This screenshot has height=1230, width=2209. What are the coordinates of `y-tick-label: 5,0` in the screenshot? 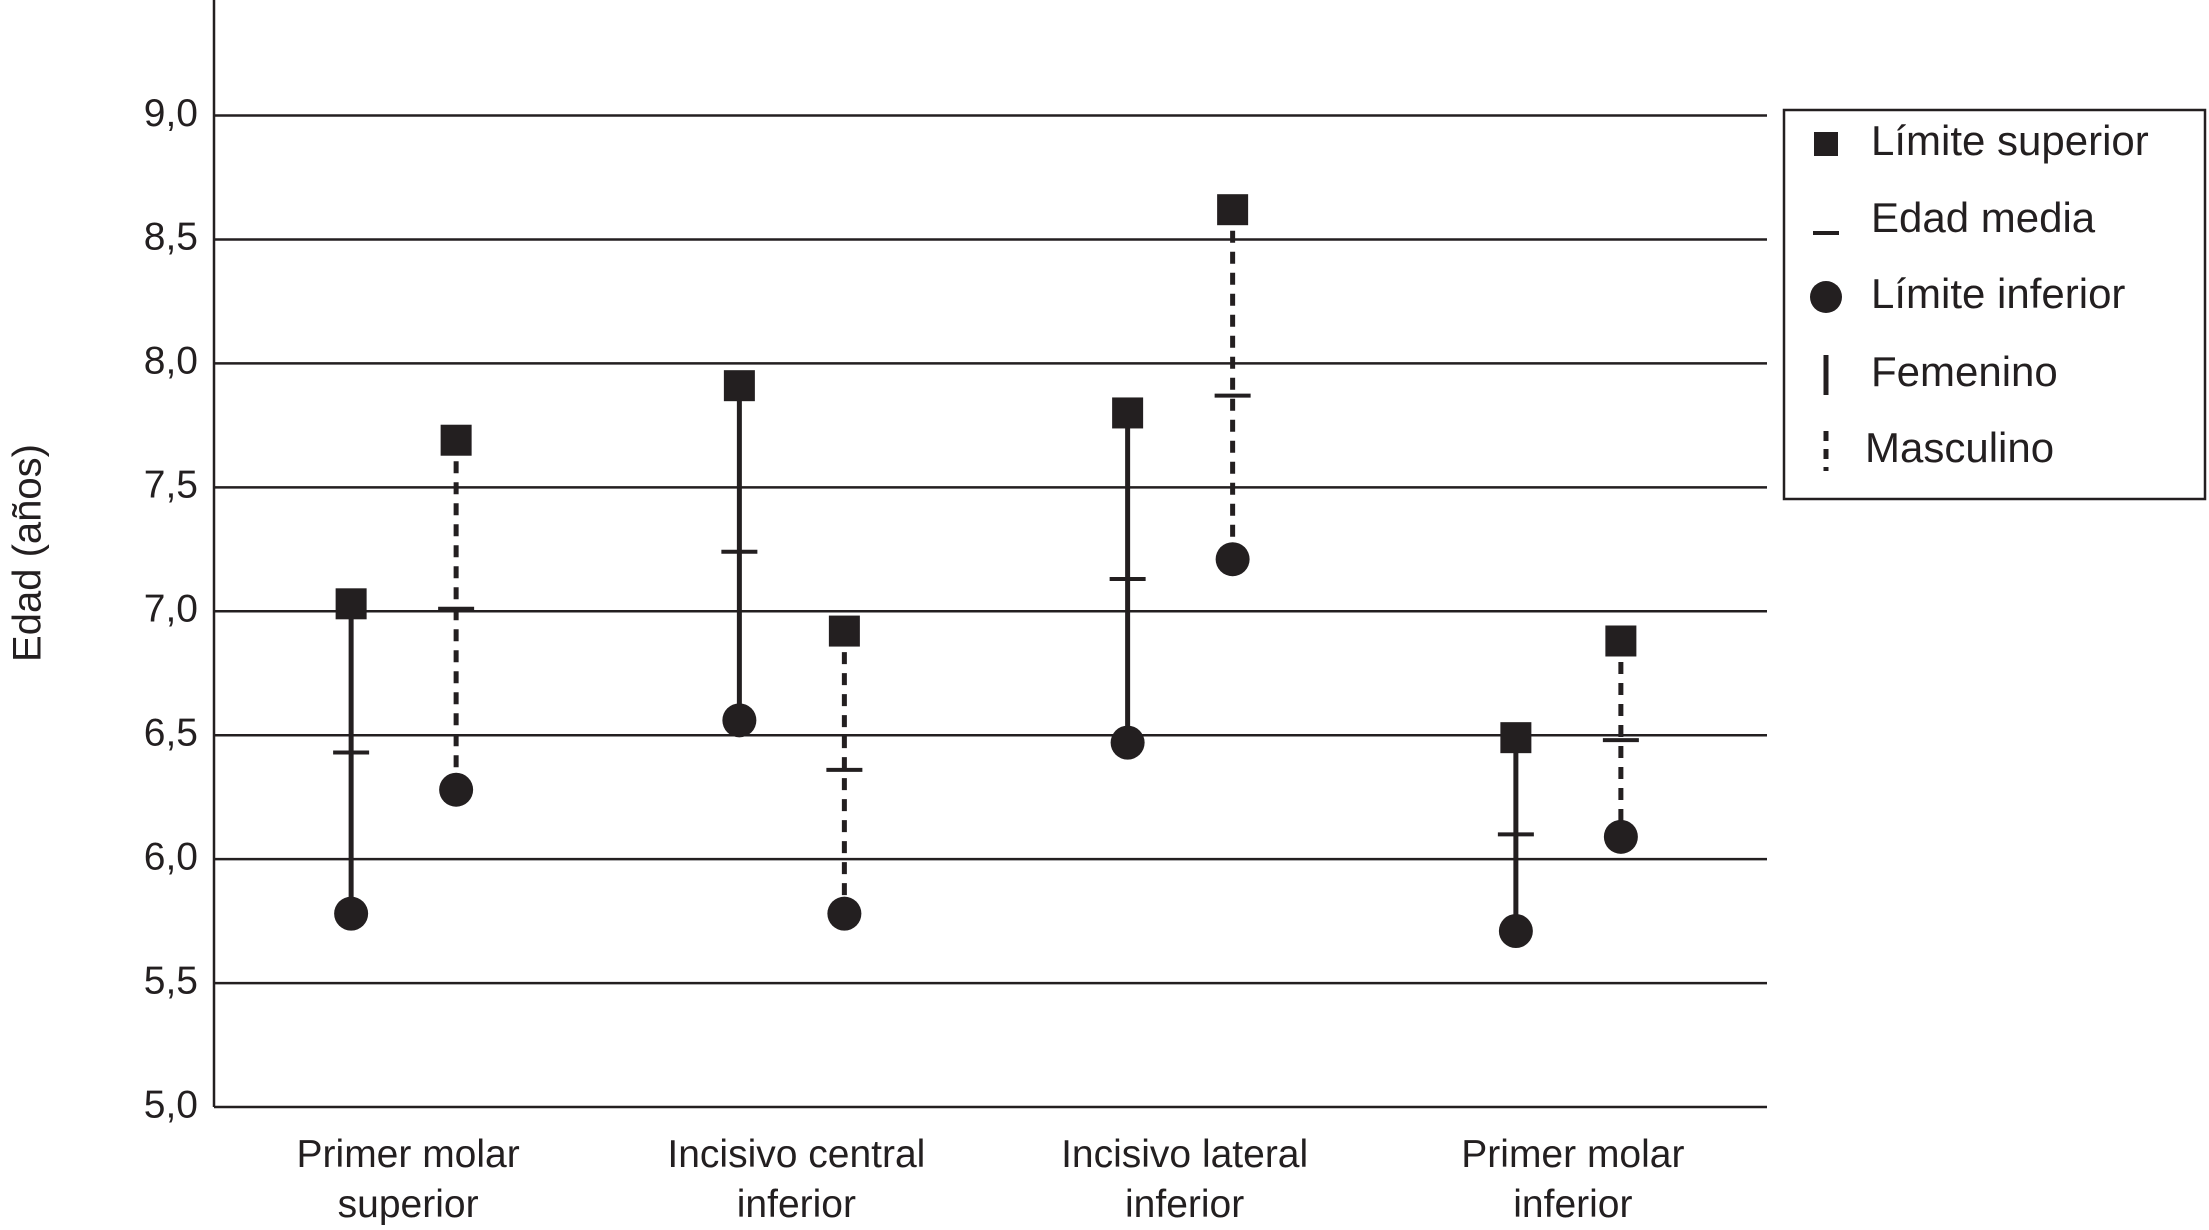 It's located at (171, 1104).